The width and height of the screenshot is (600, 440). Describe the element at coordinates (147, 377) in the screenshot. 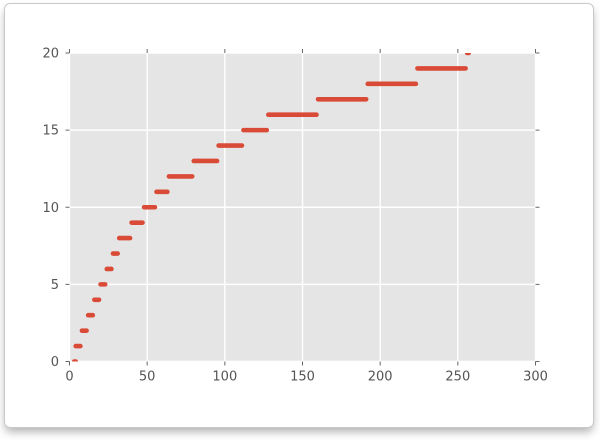

I see `x-tick-label: 50` at that location.